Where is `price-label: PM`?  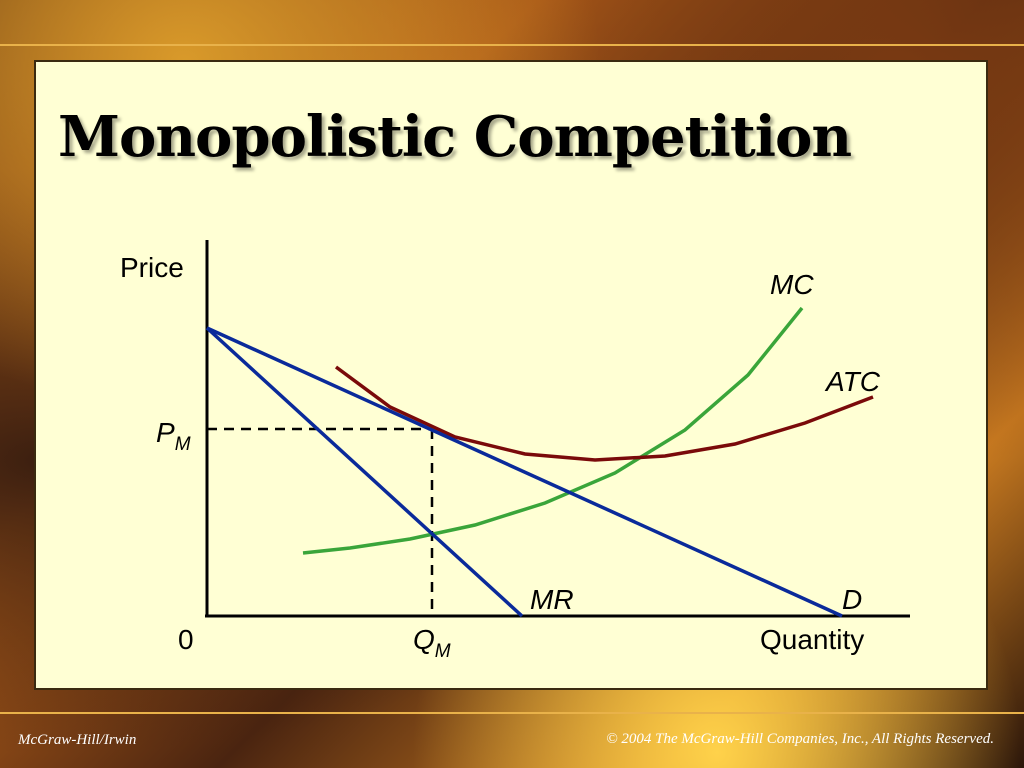
price-label: PM is located at coordinates (173, 436).